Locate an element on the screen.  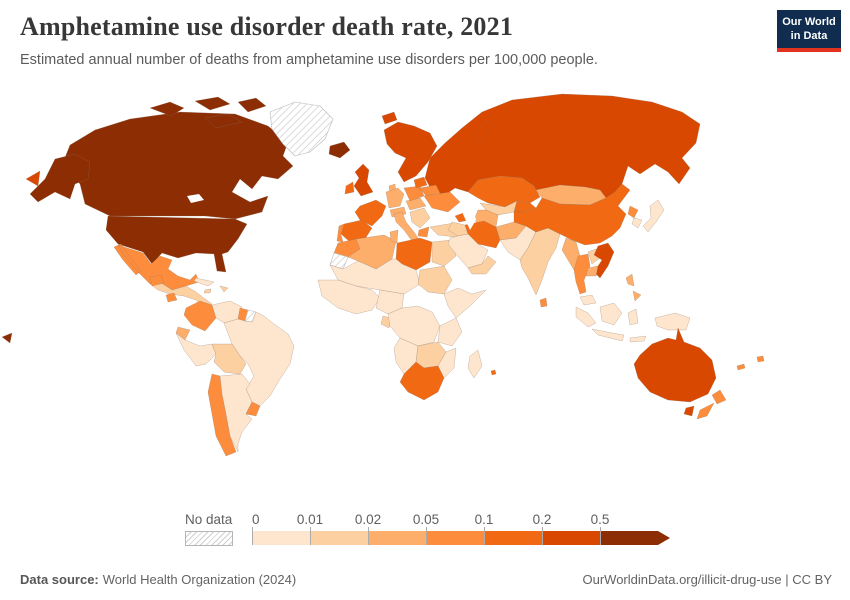
region-new-zealand-north-island is located at coordinates (719, 397).